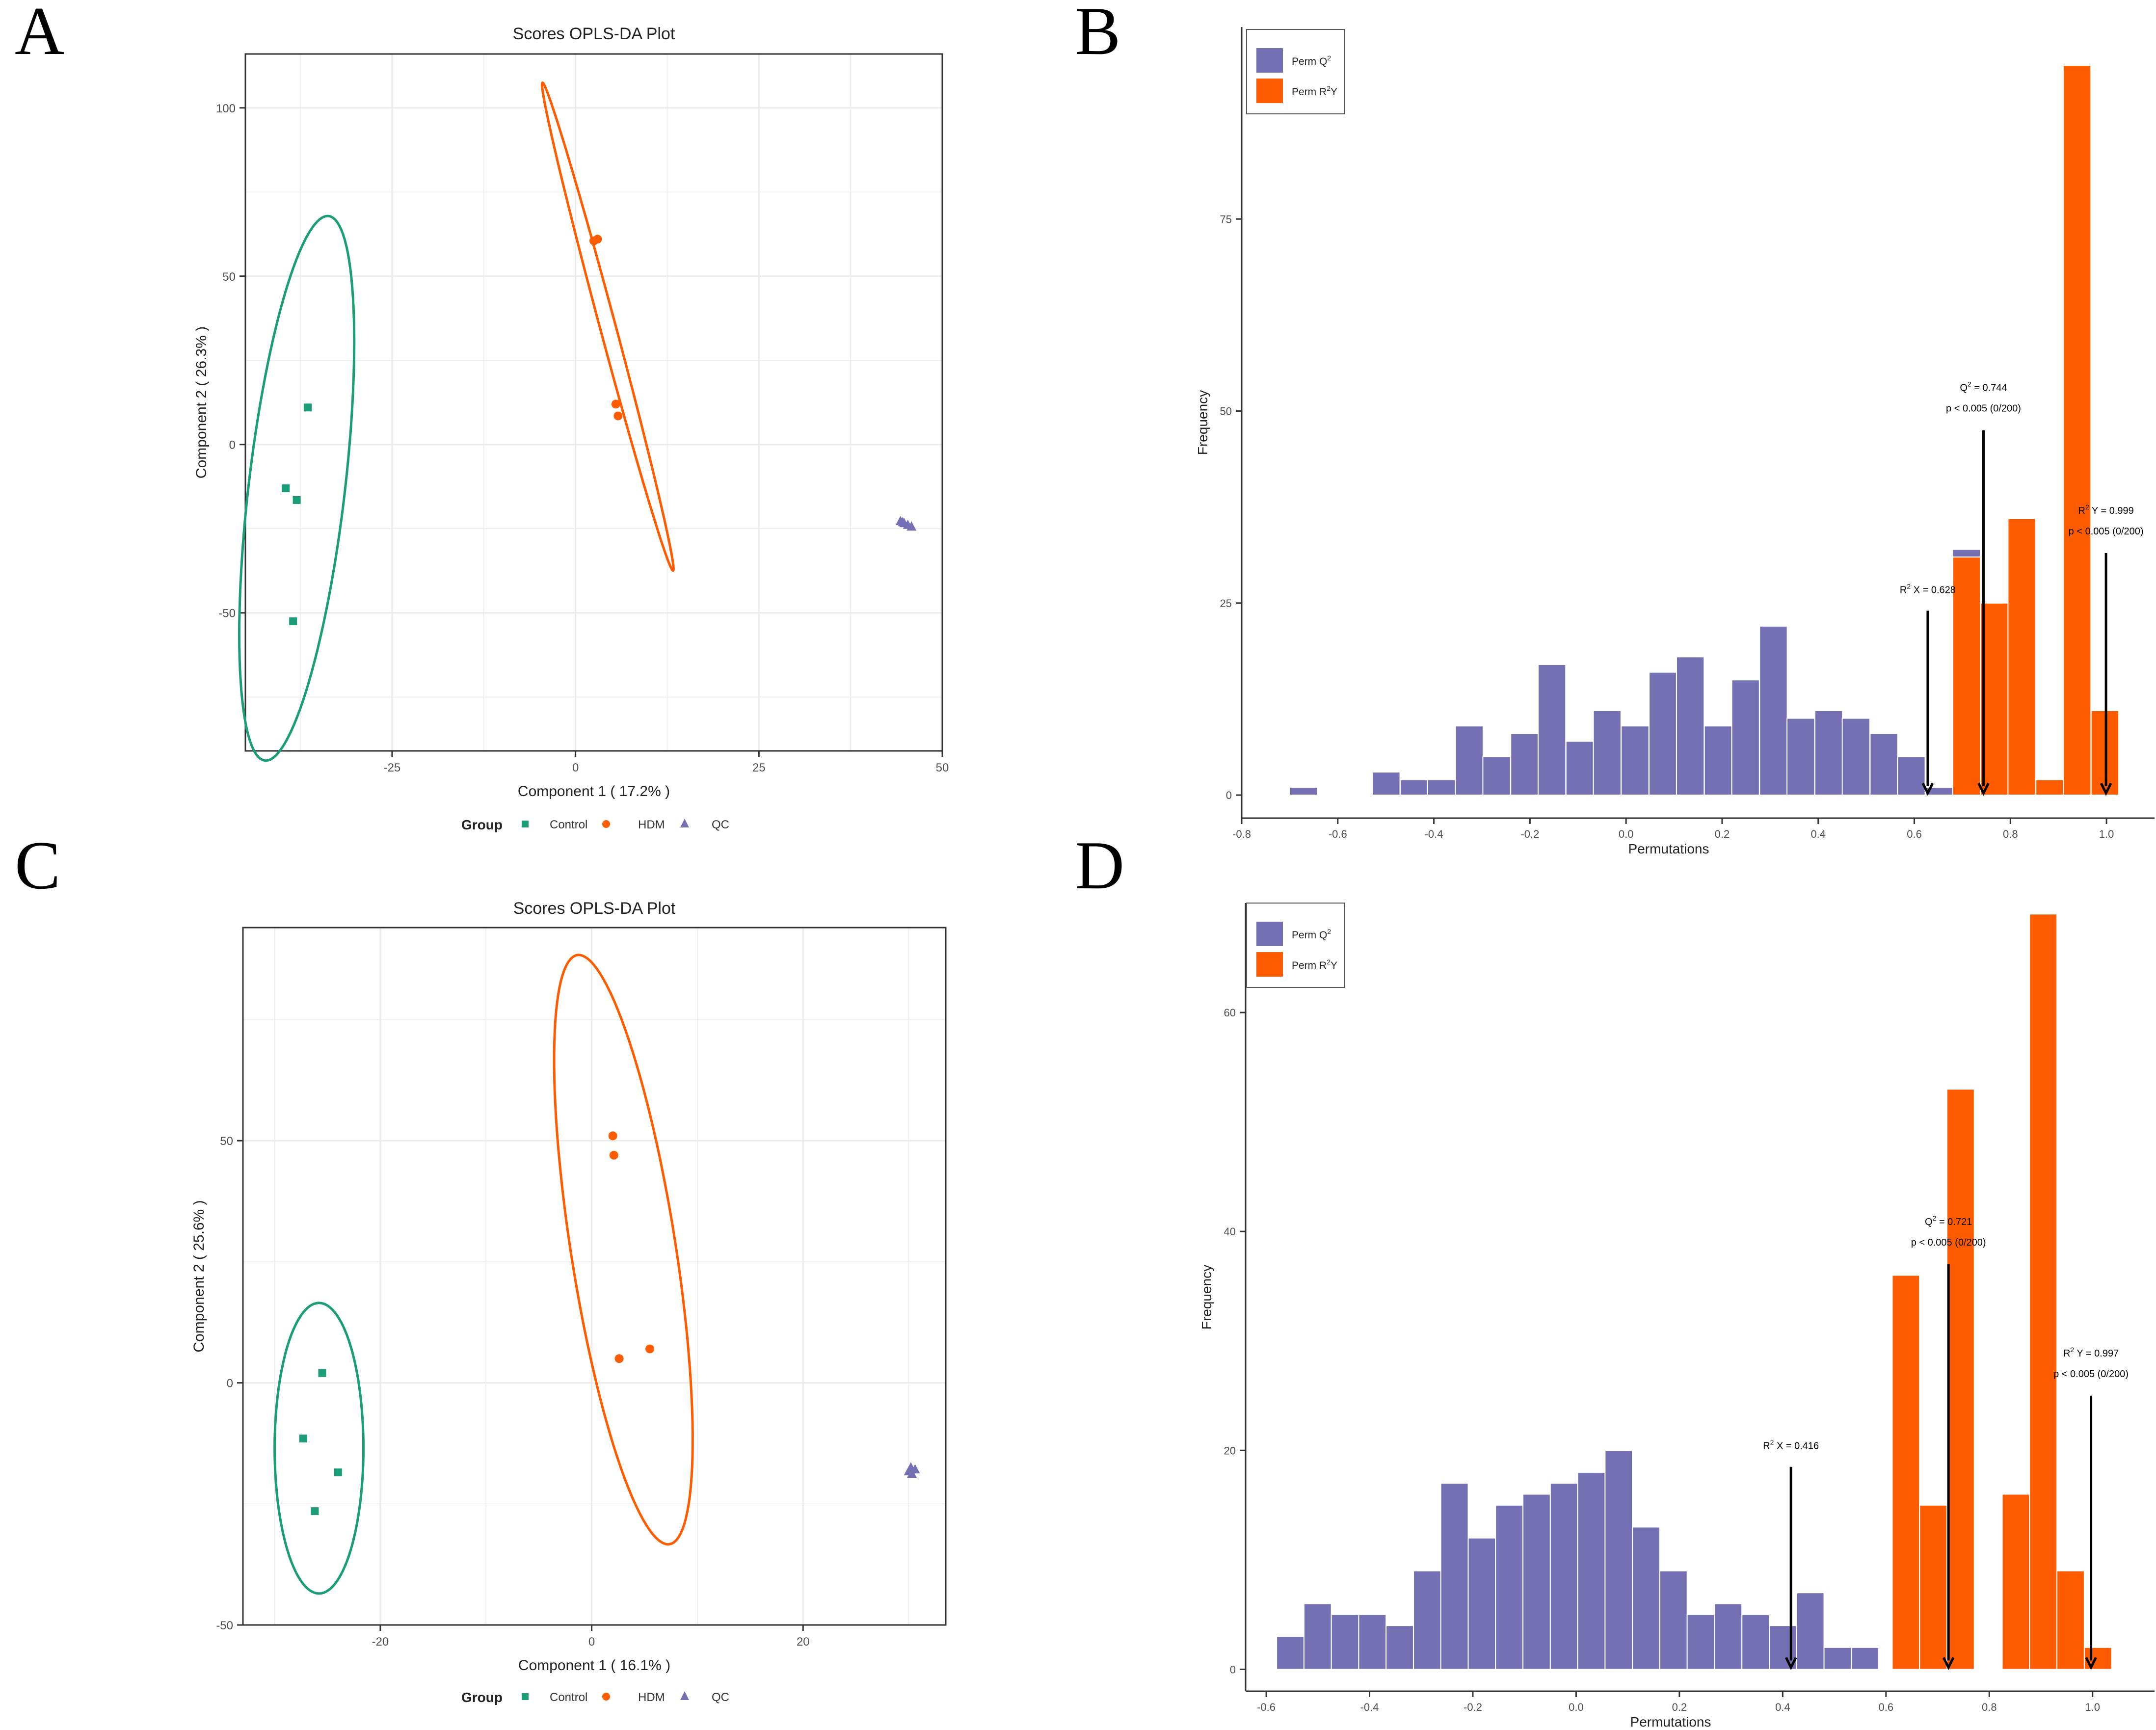 The image size is (2156, 1730). Describe the element at coordinates (380, 1642) in the screenshot. I see `x-tick-label: -20` at that location.